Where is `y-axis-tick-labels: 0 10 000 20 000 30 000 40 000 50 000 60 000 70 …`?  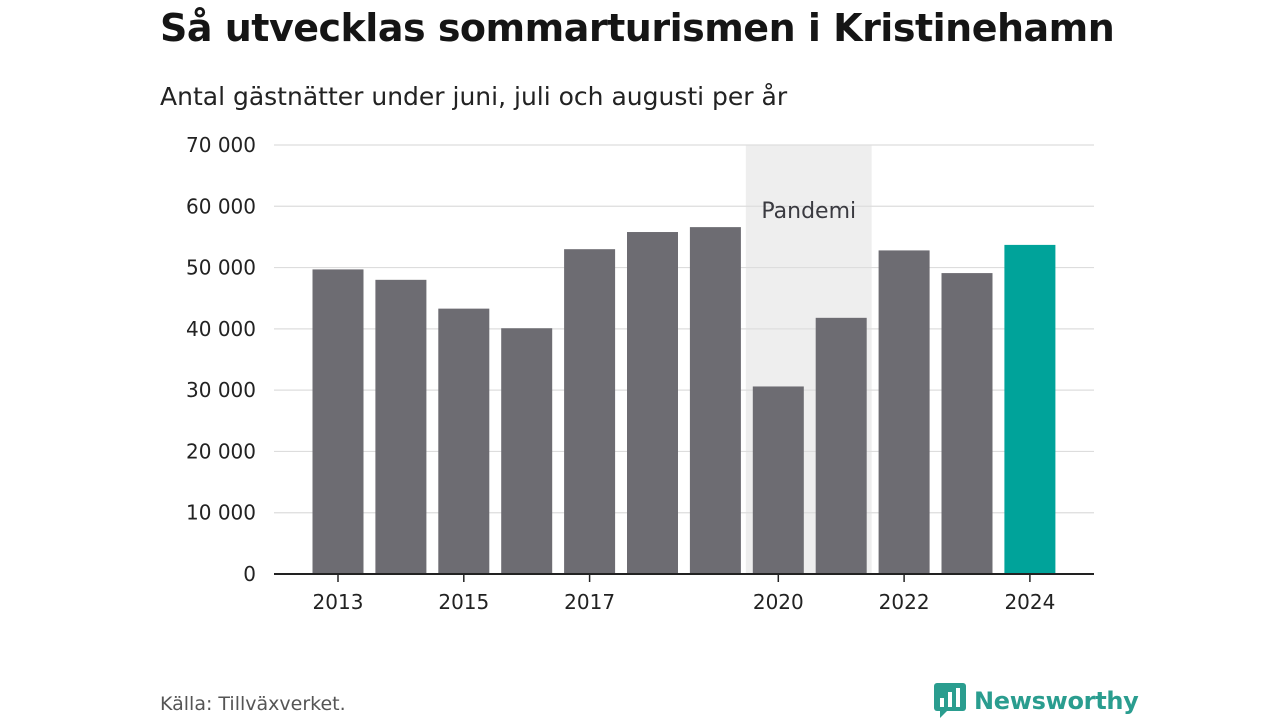
y-axis-tick-labels: 0 10 000 20 000 30 000 40 000 50 000 60 000 70 … is located at coordinates (221, 359).